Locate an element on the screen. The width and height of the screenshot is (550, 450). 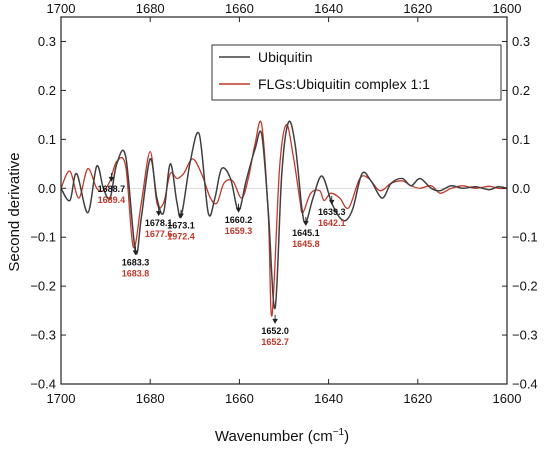
legend-label-complex: FLGs:Ubiquitin complex 1:1 is located at coordinates (344, 84).